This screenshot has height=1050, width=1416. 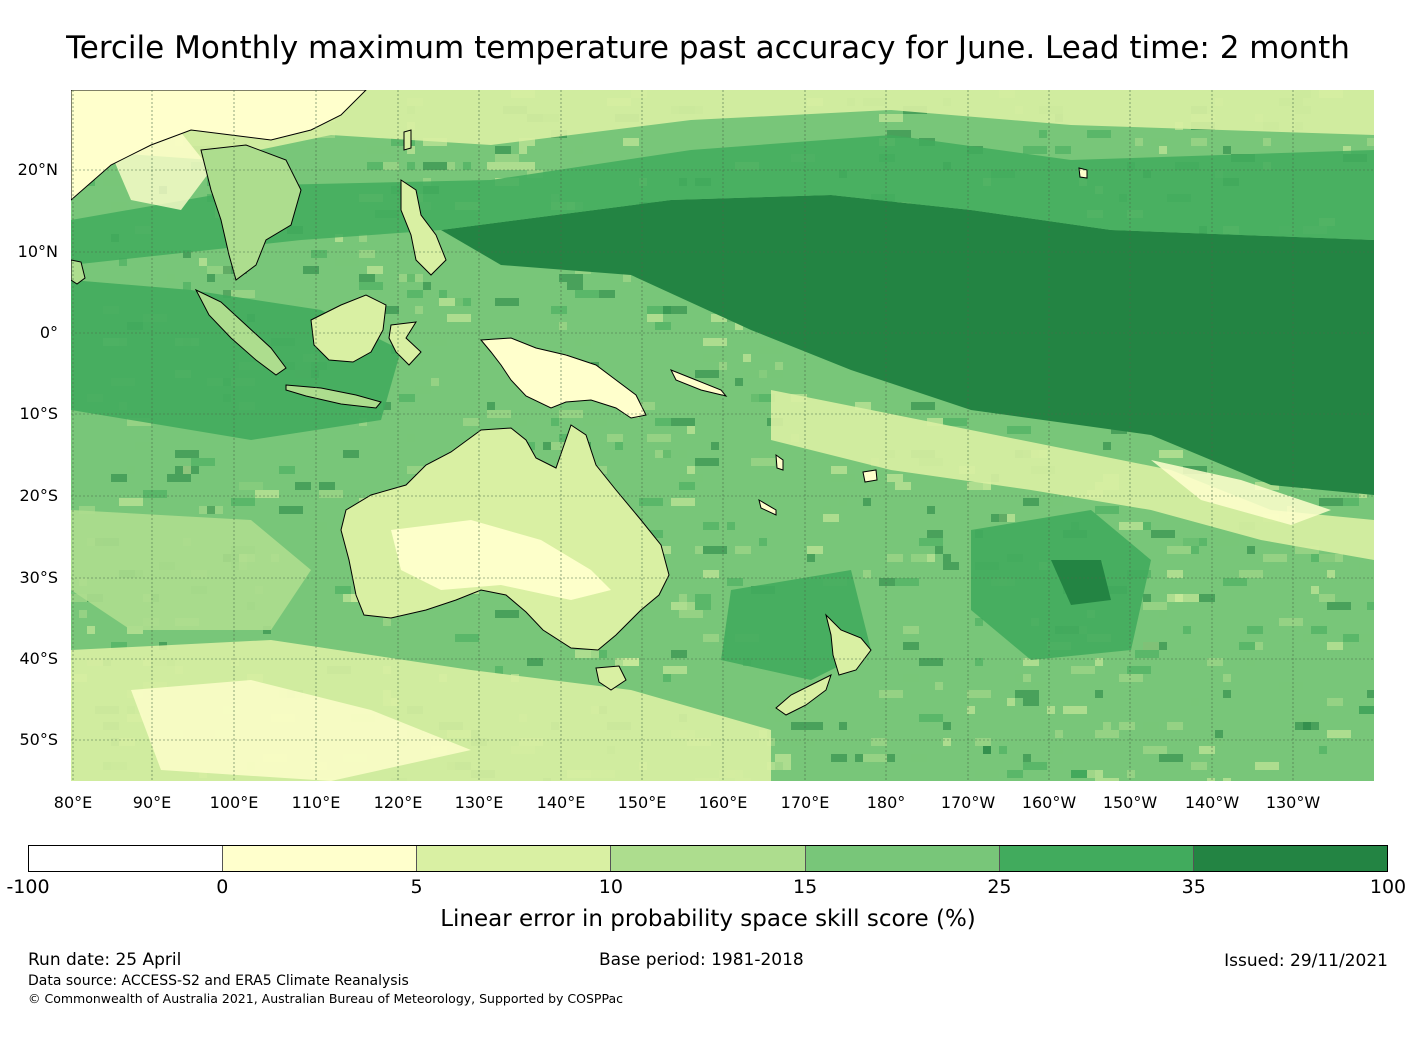 I want to click on zone-north-light, so click(x=722, y=125).